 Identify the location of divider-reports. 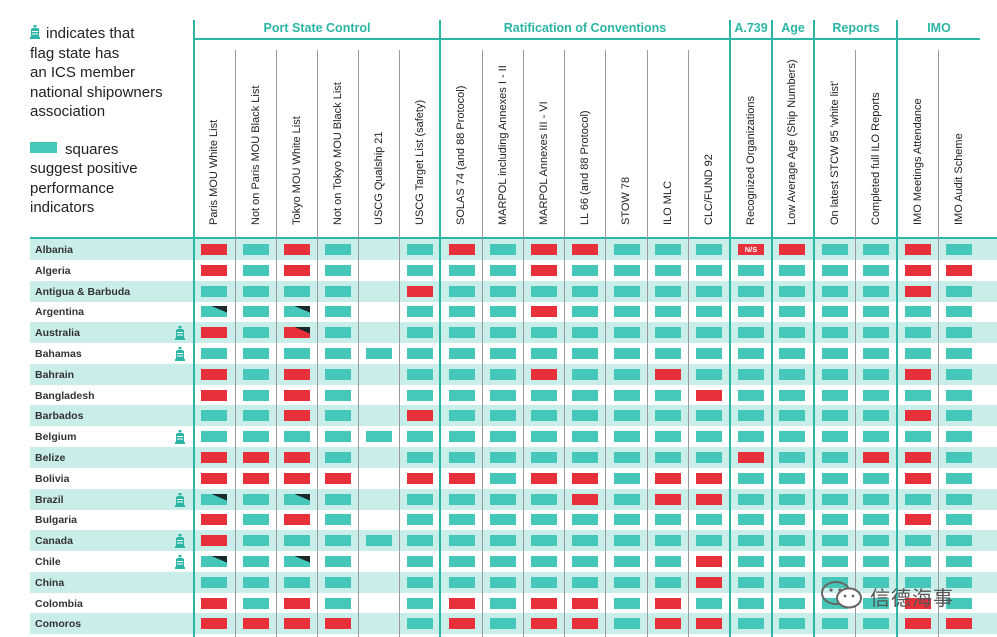
(814, 328).